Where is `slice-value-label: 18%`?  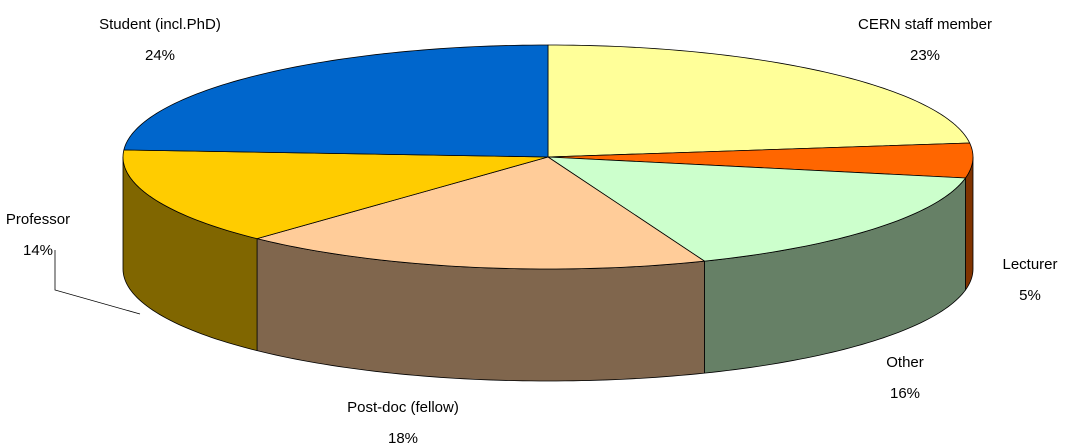 slice-value-label: 18% is located at coordinates (403, 438).